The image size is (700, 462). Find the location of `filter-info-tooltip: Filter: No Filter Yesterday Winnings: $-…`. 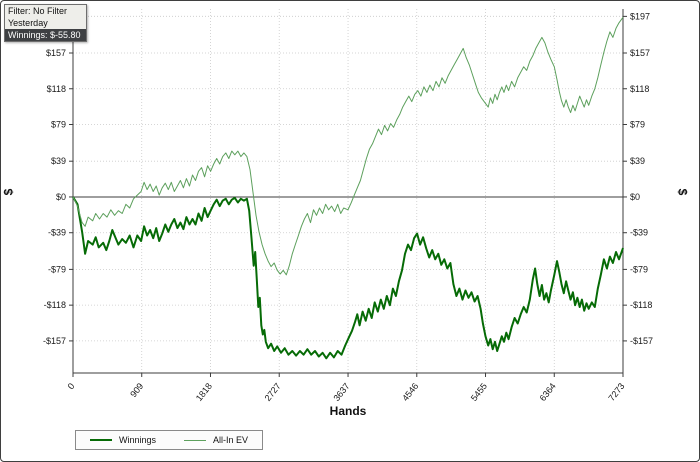

filter-info-tooltip: Filter: No Filter Yesterday Winnings: $-… is located at coordinates (45, 23).